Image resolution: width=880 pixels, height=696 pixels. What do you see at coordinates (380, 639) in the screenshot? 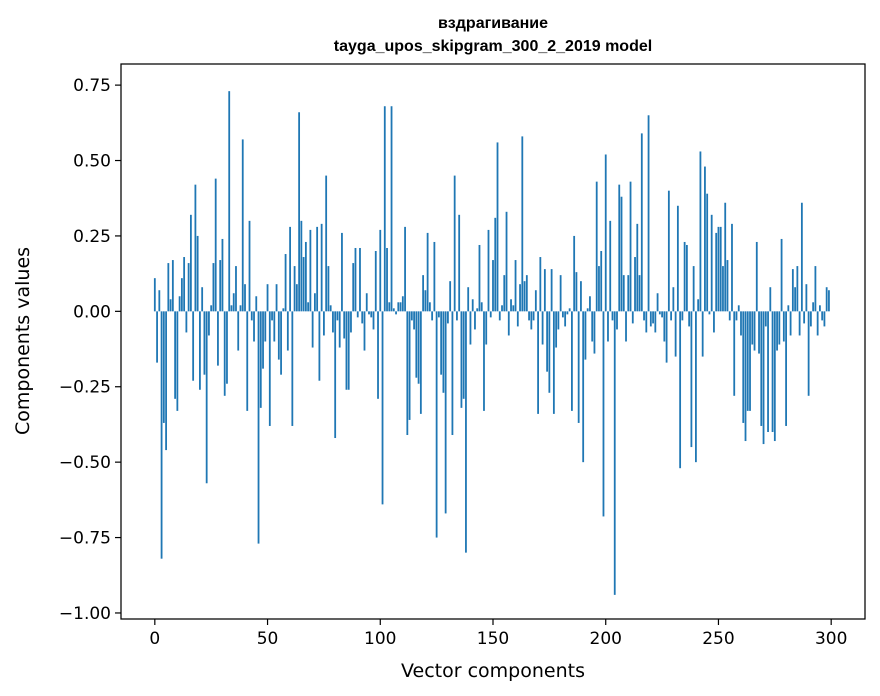
I see `x-tick-label-2: 100` at bounding box center [380, 639].